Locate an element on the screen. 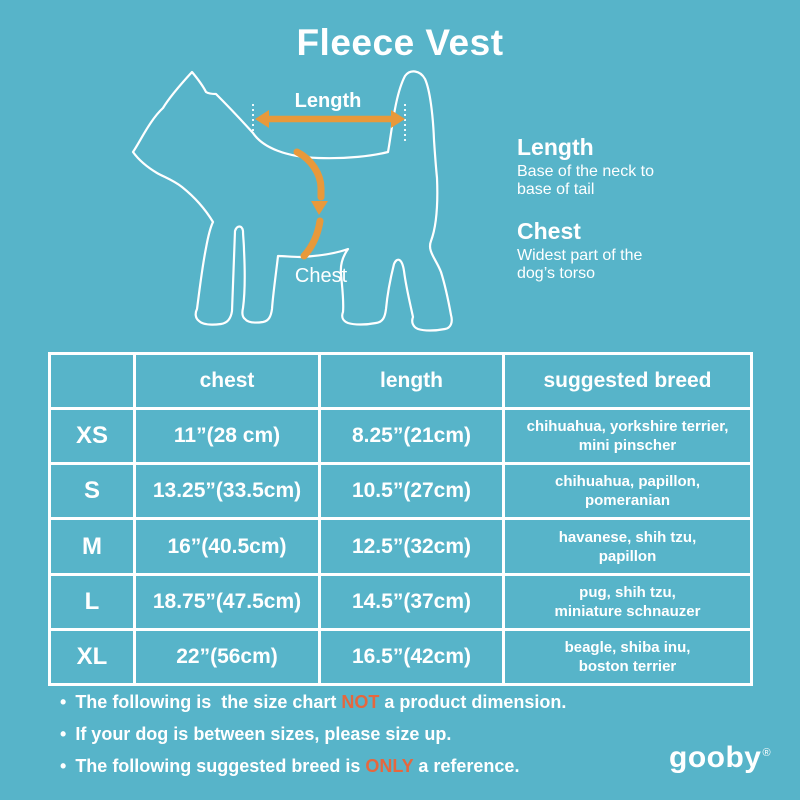 This screenshot has width=800, height=800. page-title: Fleece Vest is located at coordinates (400, 42).